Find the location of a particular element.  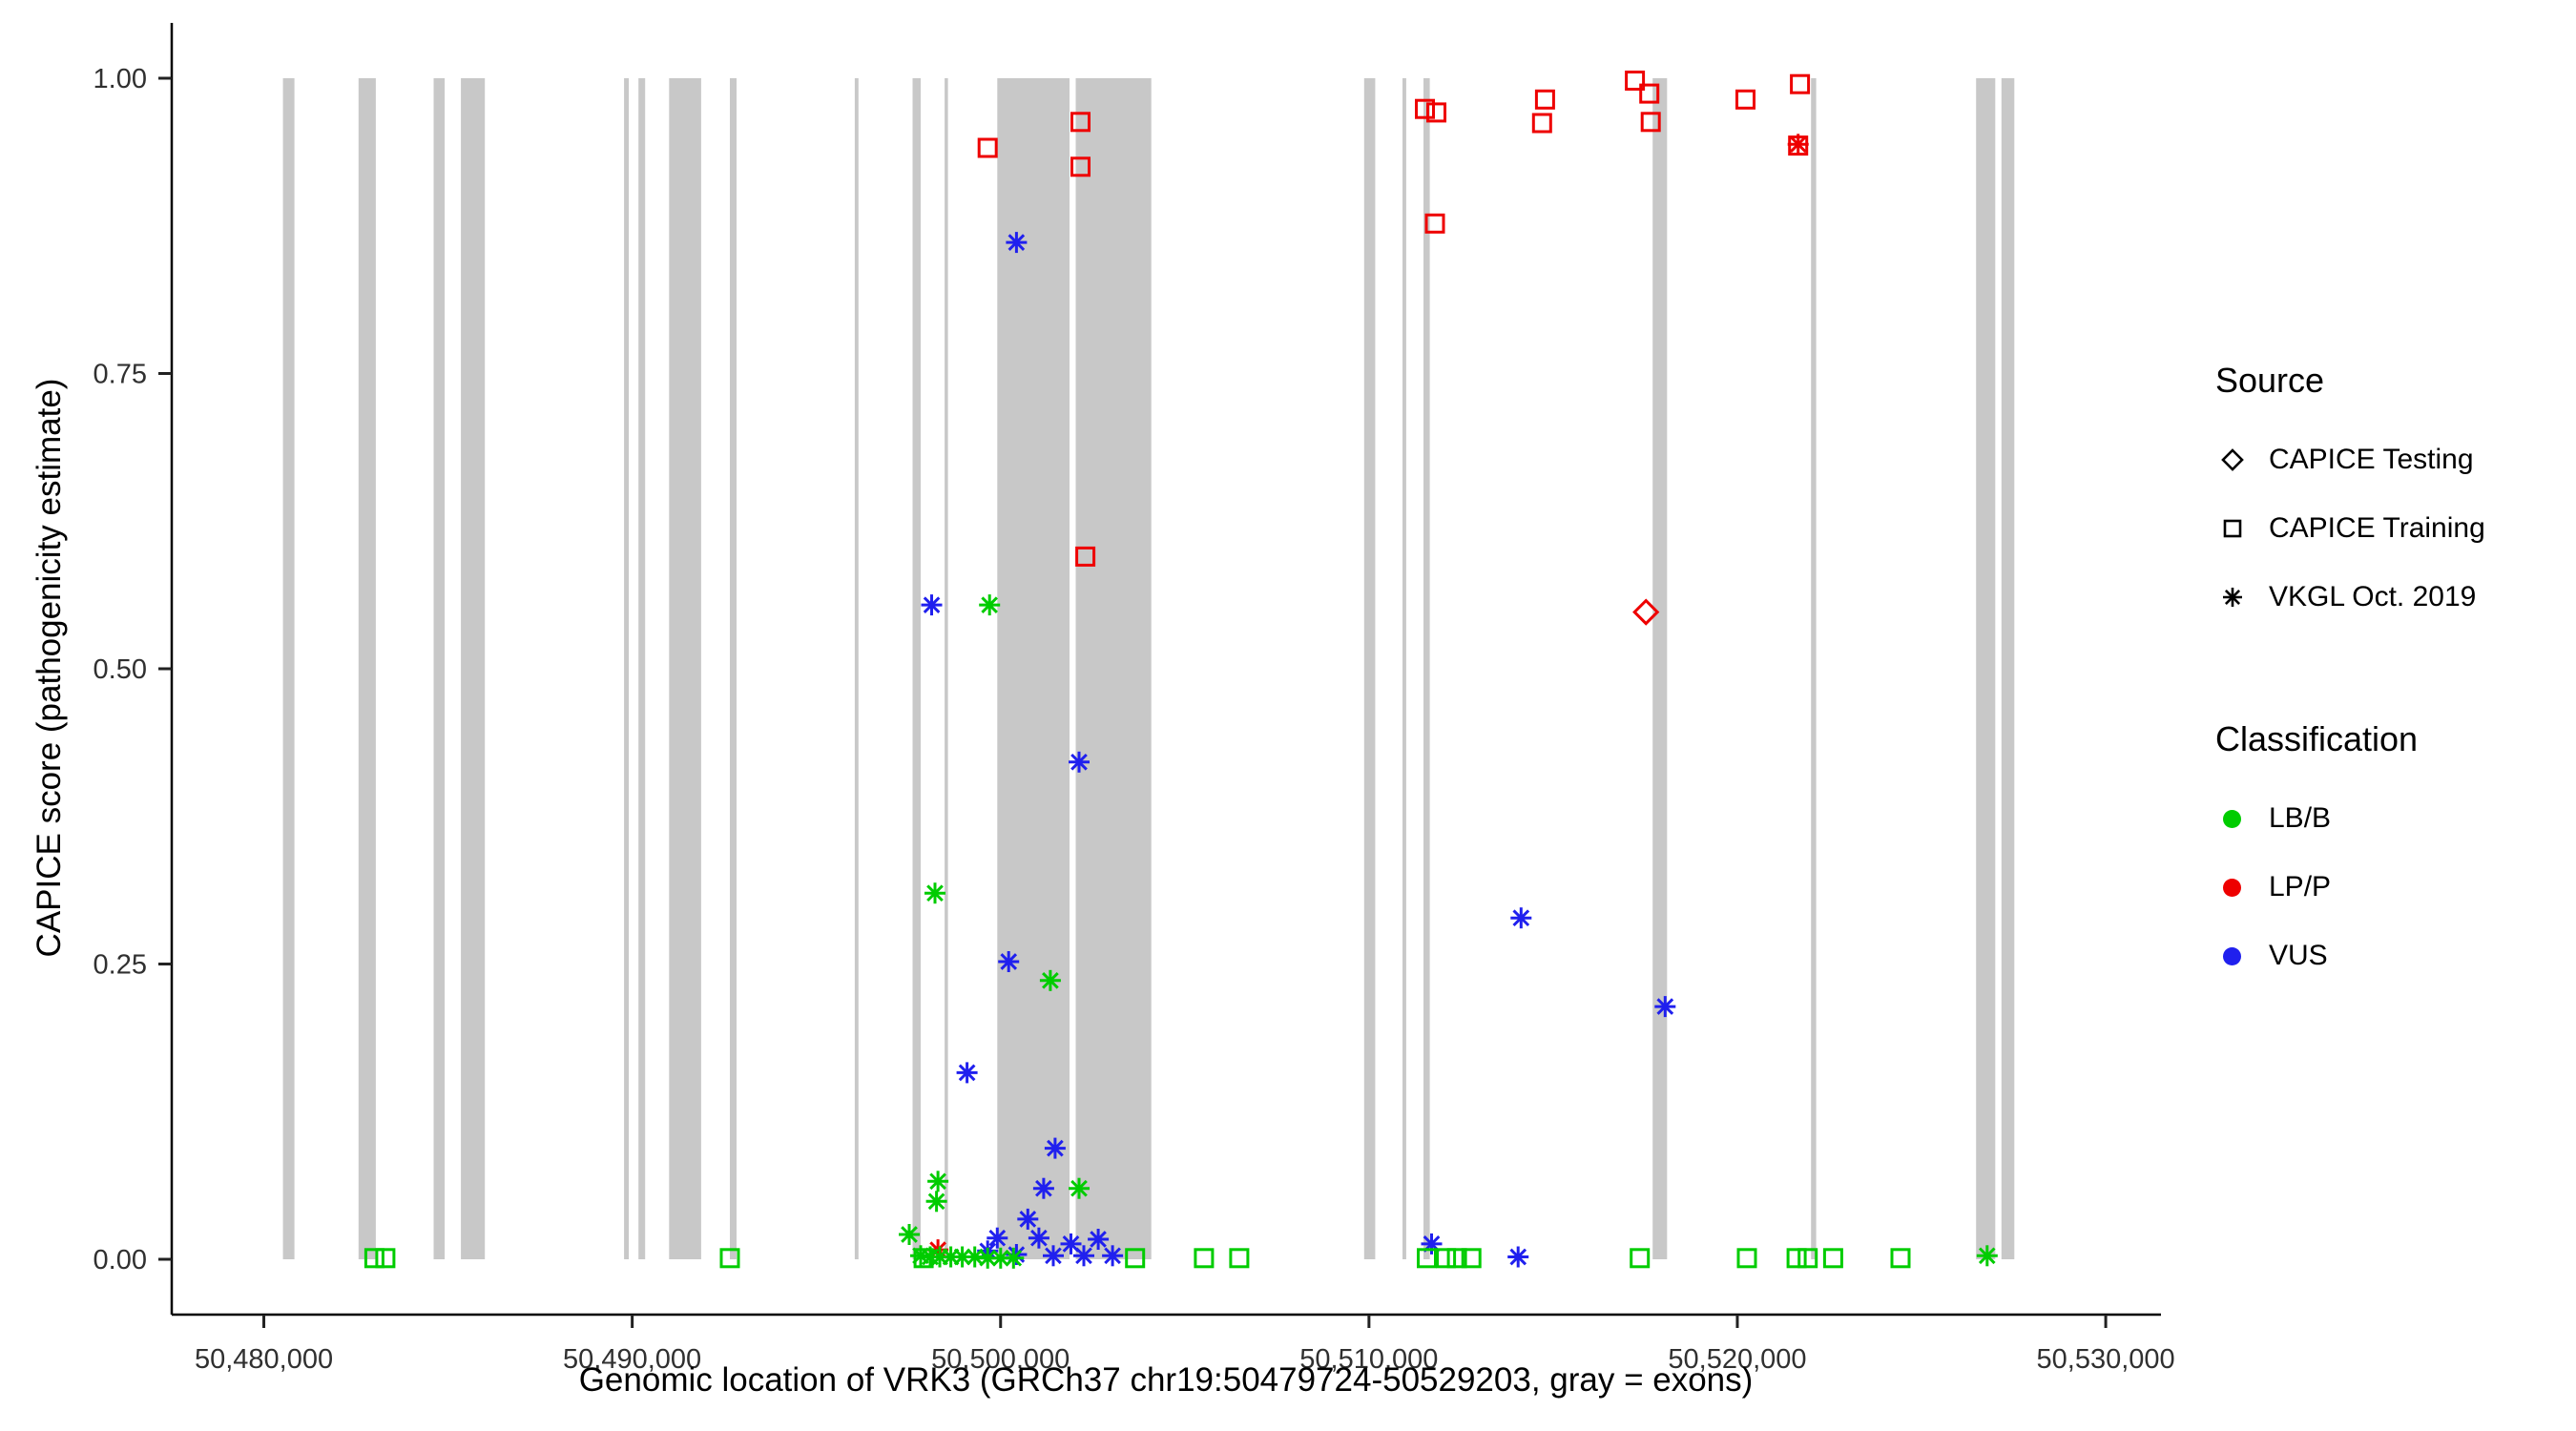

svg-text: 50,490,000 is located at coordinates (632, 1359).